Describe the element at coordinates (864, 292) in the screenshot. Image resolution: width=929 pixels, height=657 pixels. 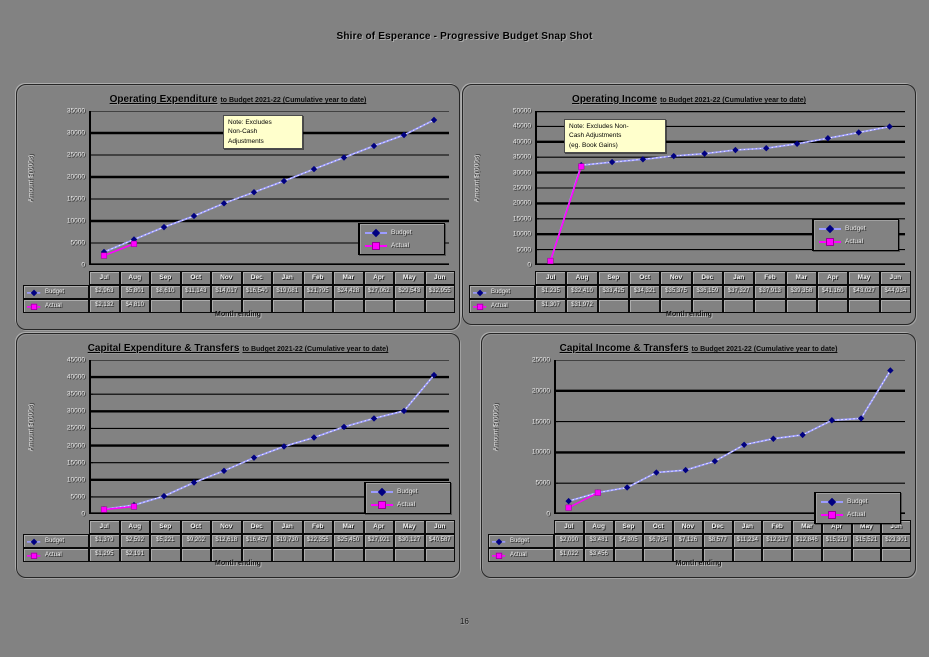
I see `budget-value-cell: $43,027` at that location.